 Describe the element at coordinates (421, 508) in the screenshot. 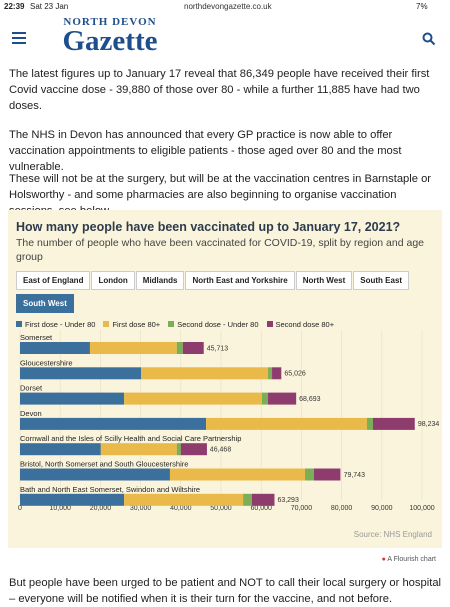

I see `x-tick-label: 100,000` at that location.